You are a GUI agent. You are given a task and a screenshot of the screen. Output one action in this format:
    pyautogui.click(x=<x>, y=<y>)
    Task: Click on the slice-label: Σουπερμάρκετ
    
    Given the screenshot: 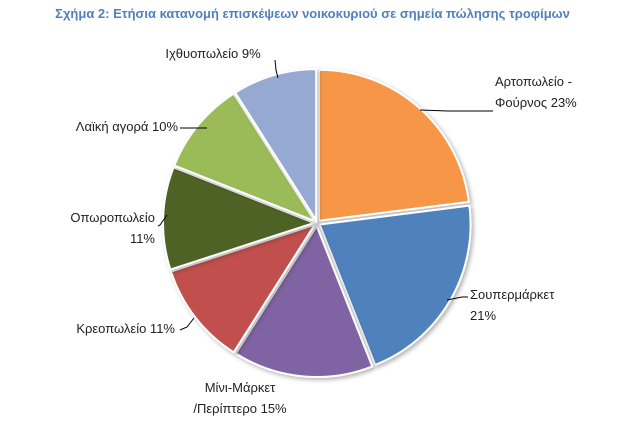 What is the action you would take?
    pyautogui.click(x=512, y=294)
    